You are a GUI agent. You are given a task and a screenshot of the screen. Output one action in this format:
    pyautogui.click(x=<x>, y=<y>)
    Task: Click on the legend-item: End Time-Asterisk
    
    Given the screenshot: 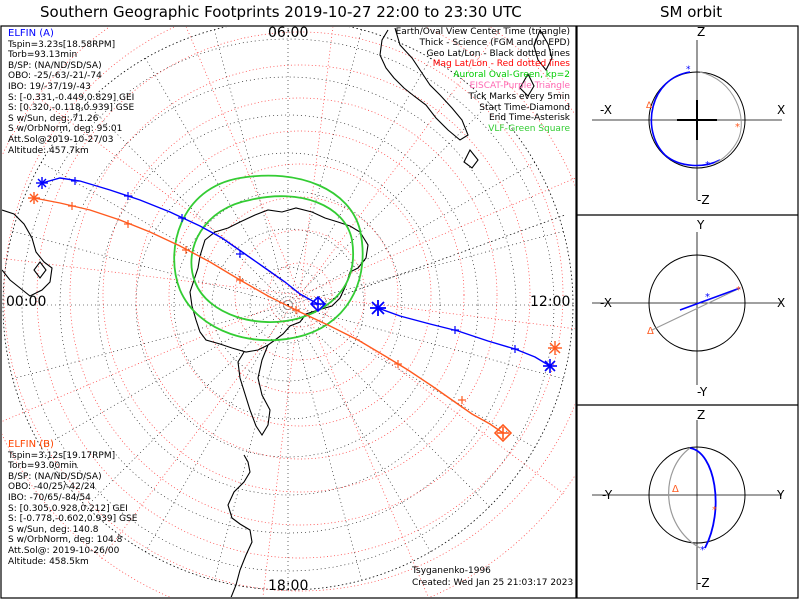 What is the action you would take?
    pyautogui.click(x=529, y=118)
    